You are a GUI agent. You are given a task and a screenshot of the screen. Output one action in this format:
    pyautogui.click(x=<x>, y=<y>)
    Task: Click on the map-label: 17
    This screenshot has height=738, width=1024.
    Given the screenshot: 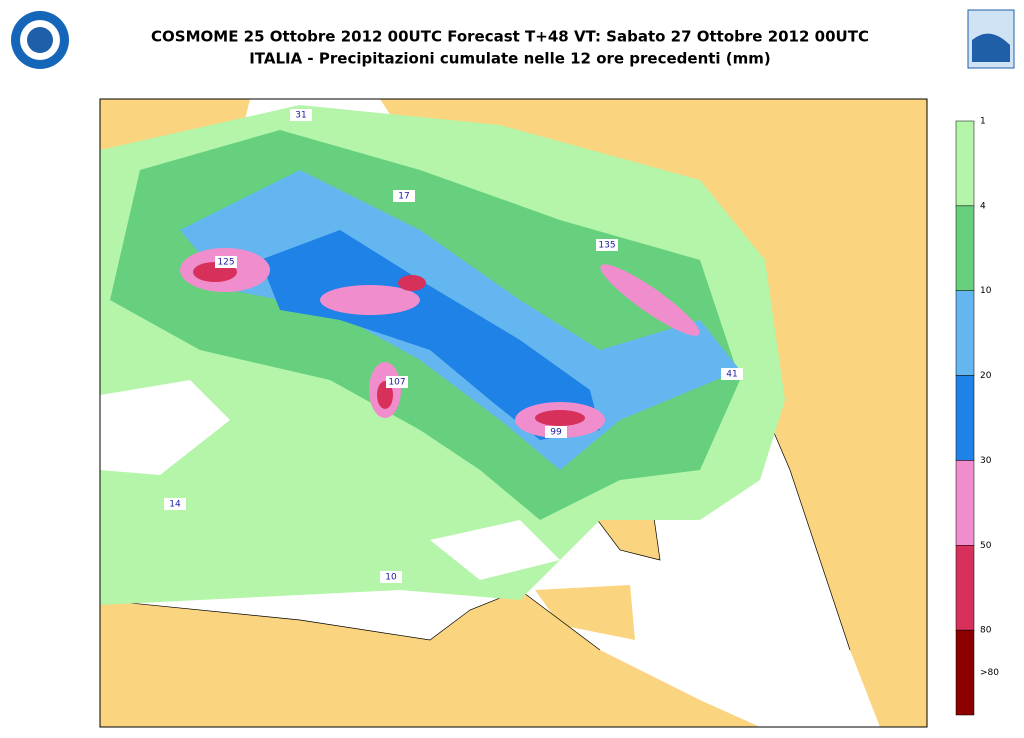 What is the action you would take?
    pyautogui.click(x=403, y=197)
    